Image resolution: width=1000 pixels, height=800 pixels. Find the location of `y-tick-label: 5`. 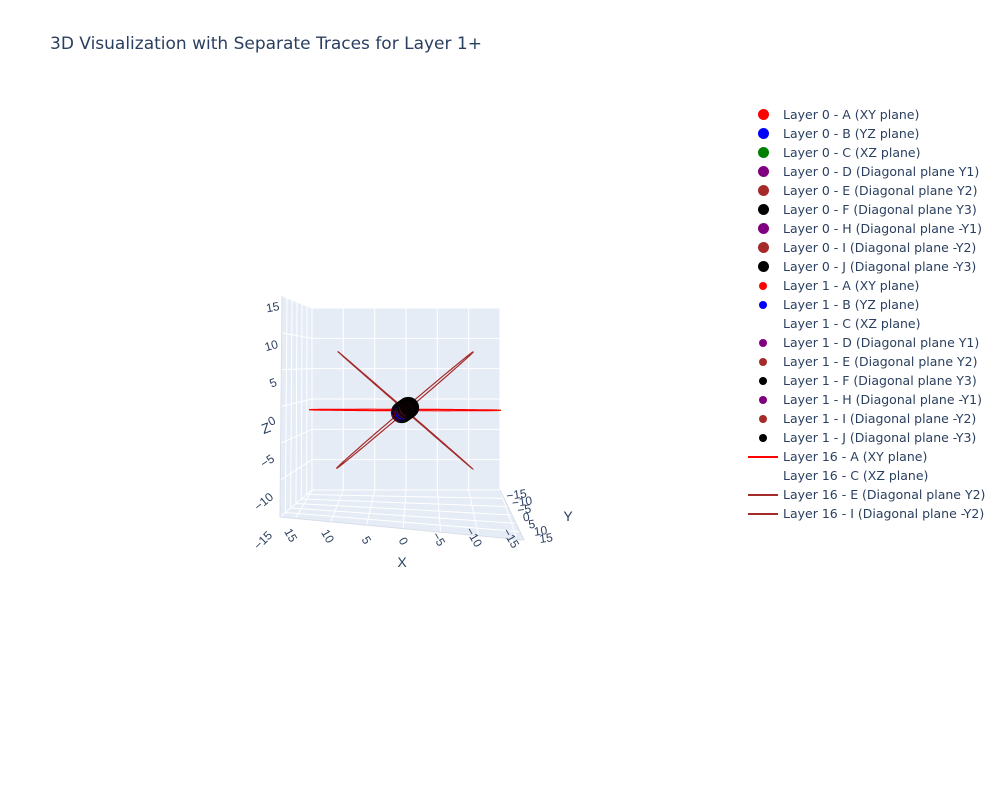

y-tick-label: 5 is located at coordinates (531, 524).